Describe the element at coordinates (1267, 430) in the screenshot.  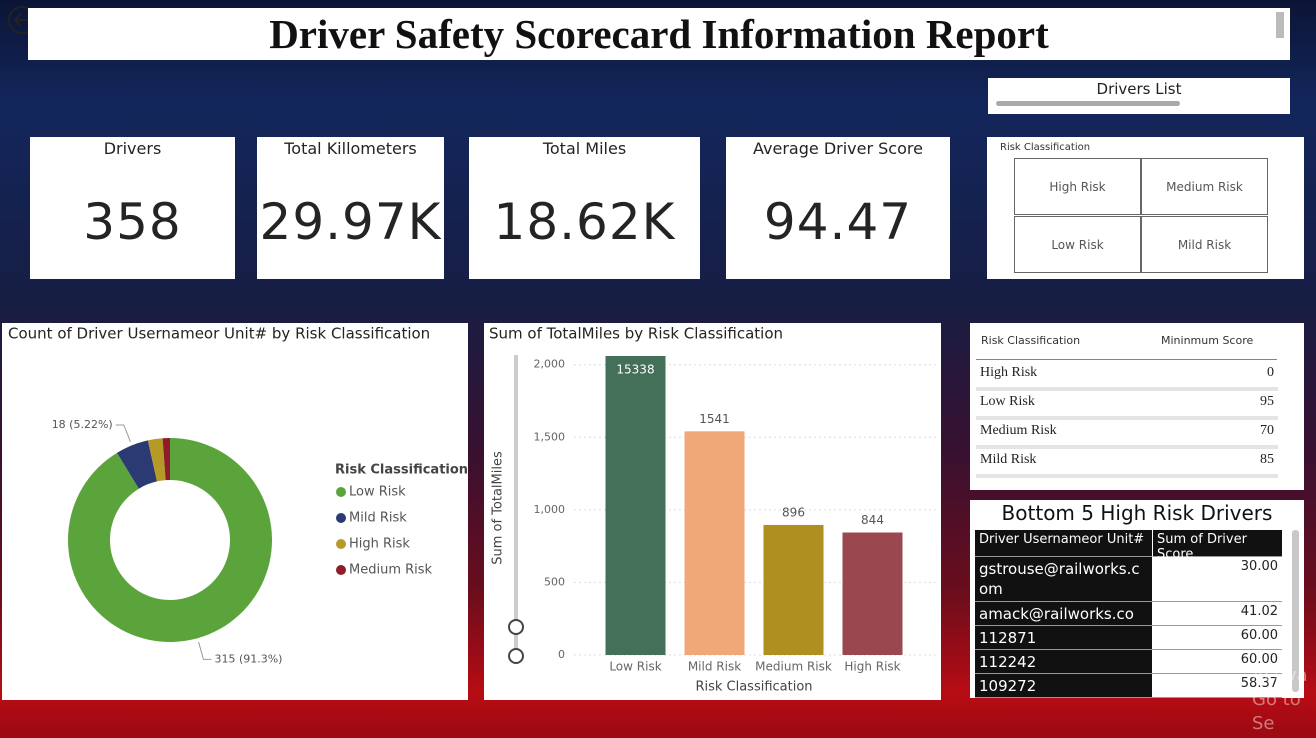
I see `cell: 70` at that location.